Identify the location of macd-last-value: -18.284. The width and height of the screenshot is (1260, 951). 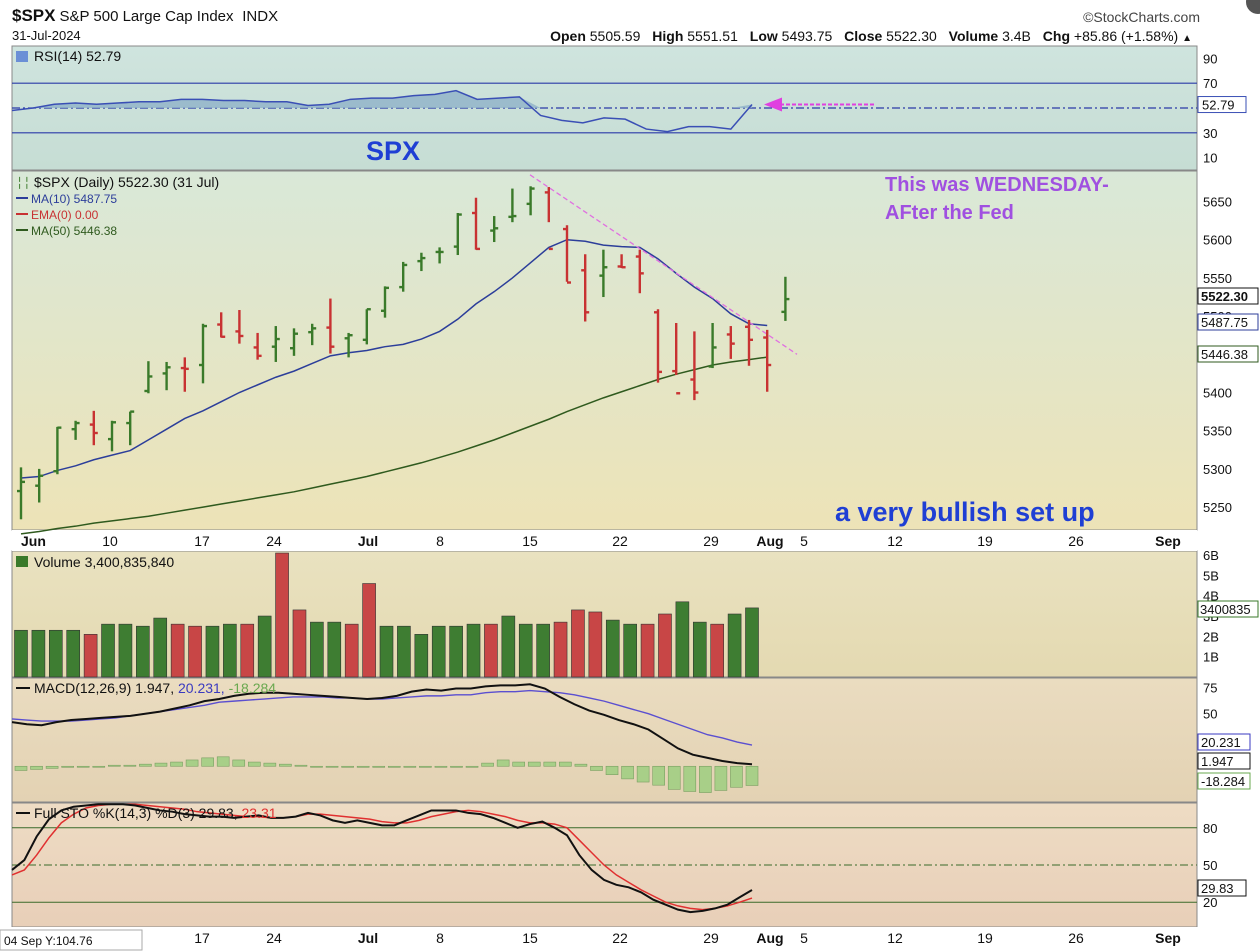
(1223, 781).